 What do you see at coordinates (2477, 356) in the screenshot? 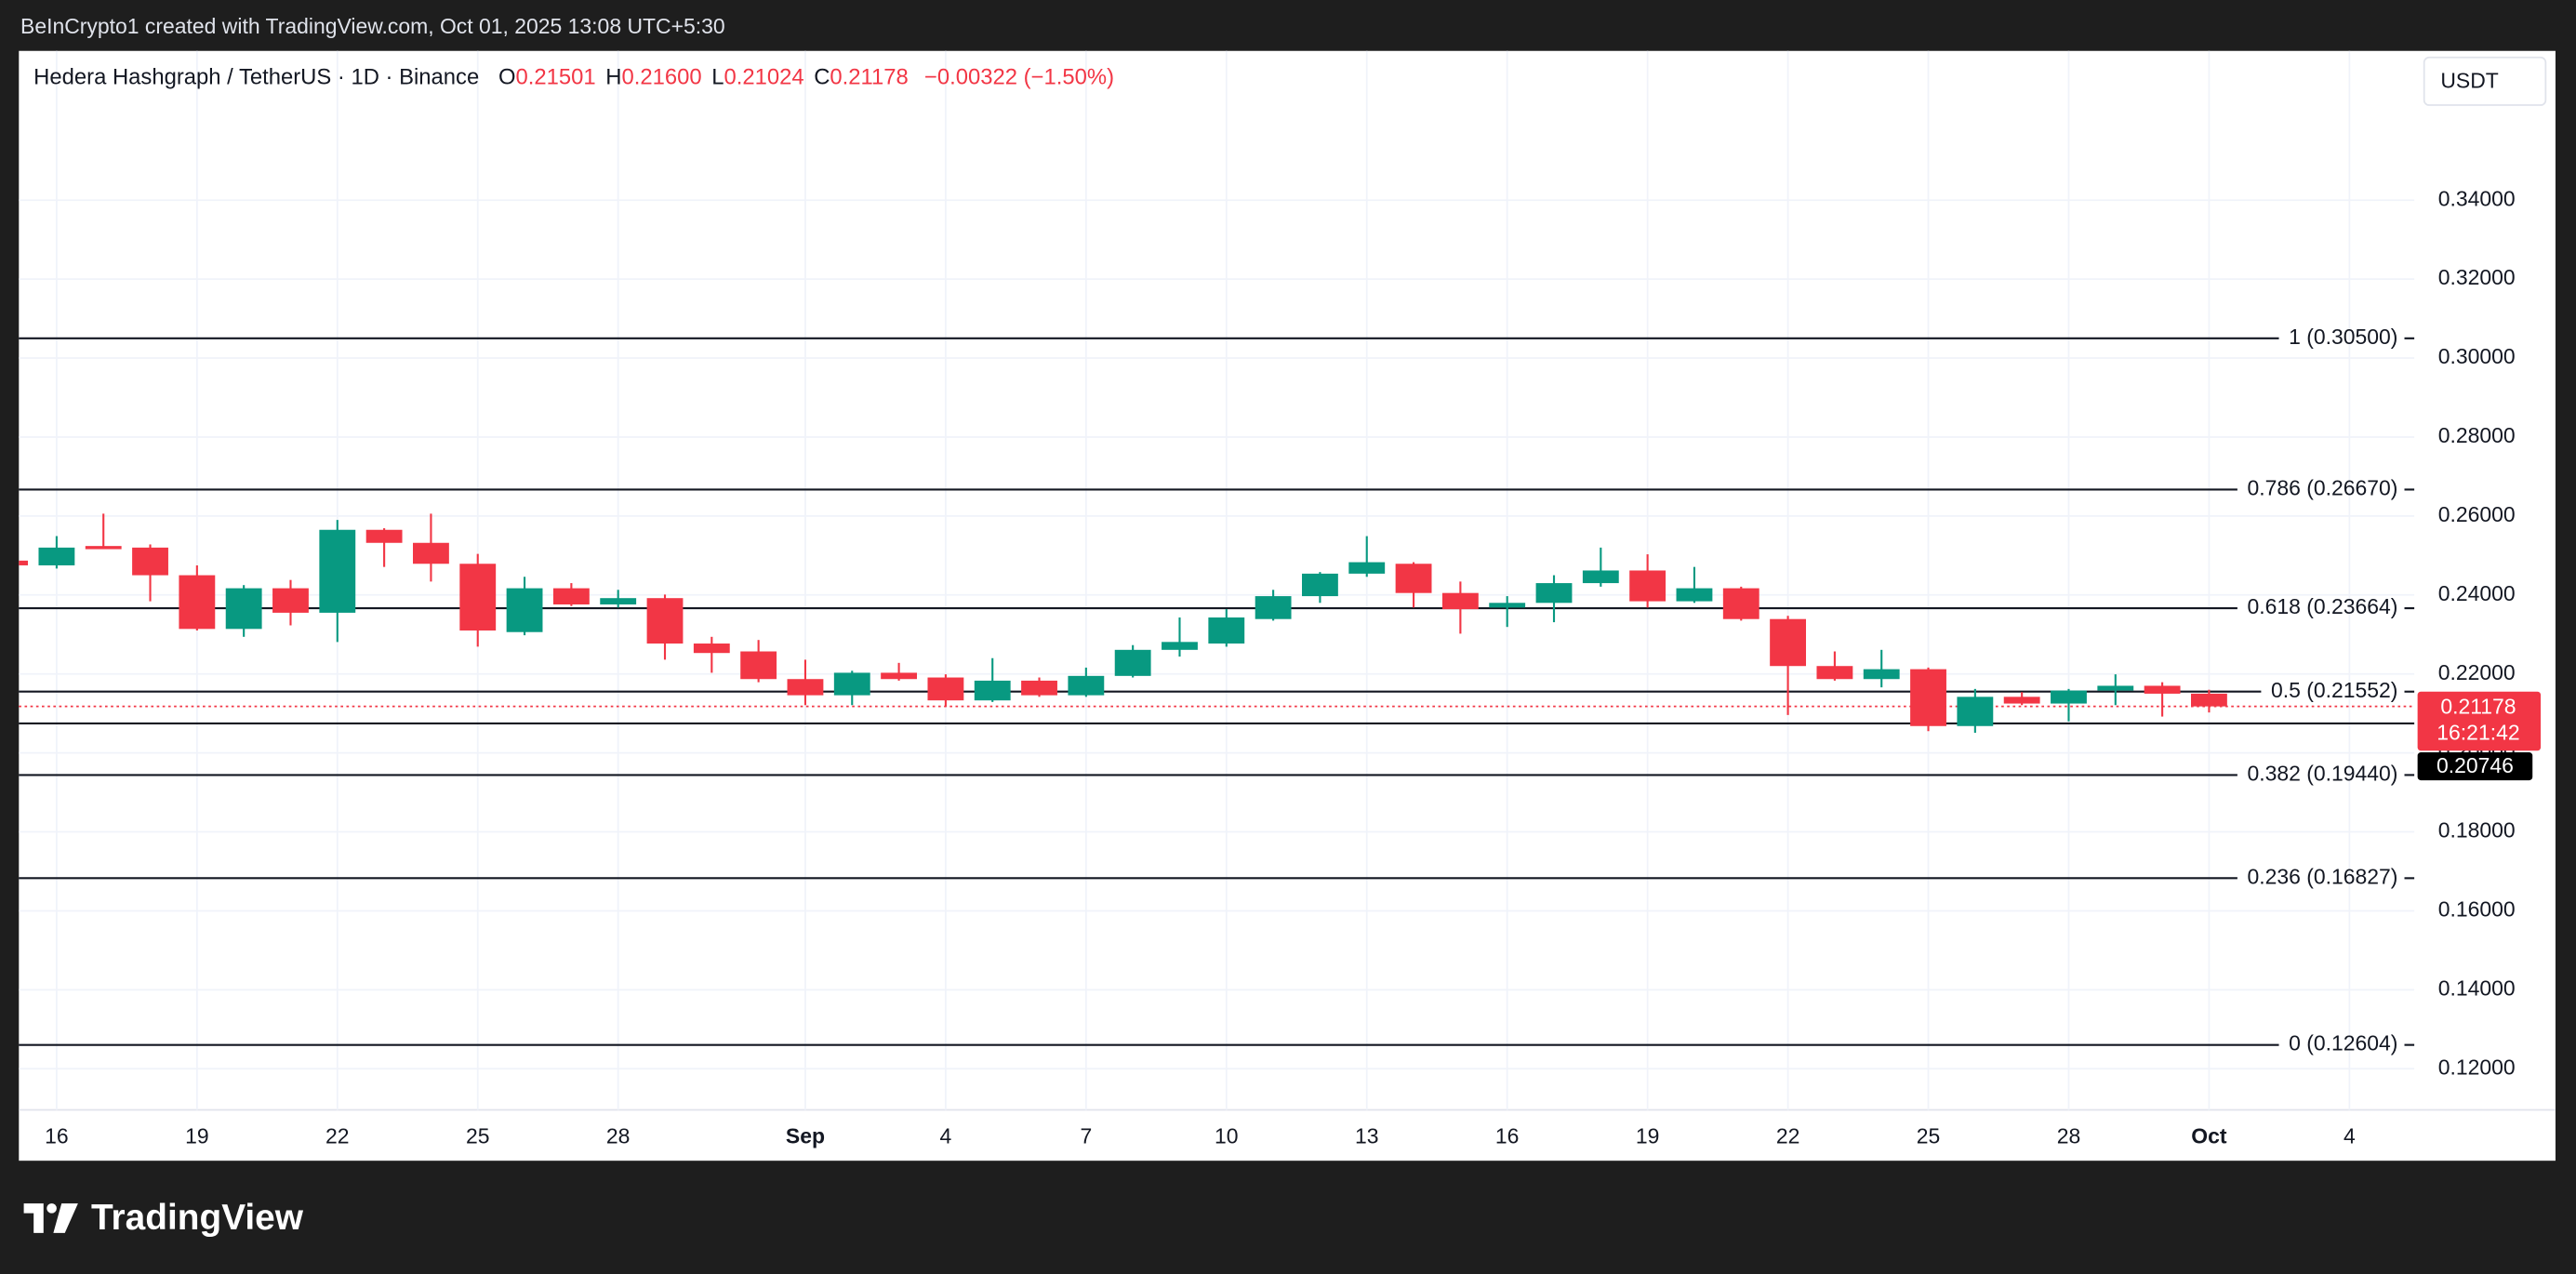
I see `y-tick-label: 0.30000` at bounding box center [2477, 356].